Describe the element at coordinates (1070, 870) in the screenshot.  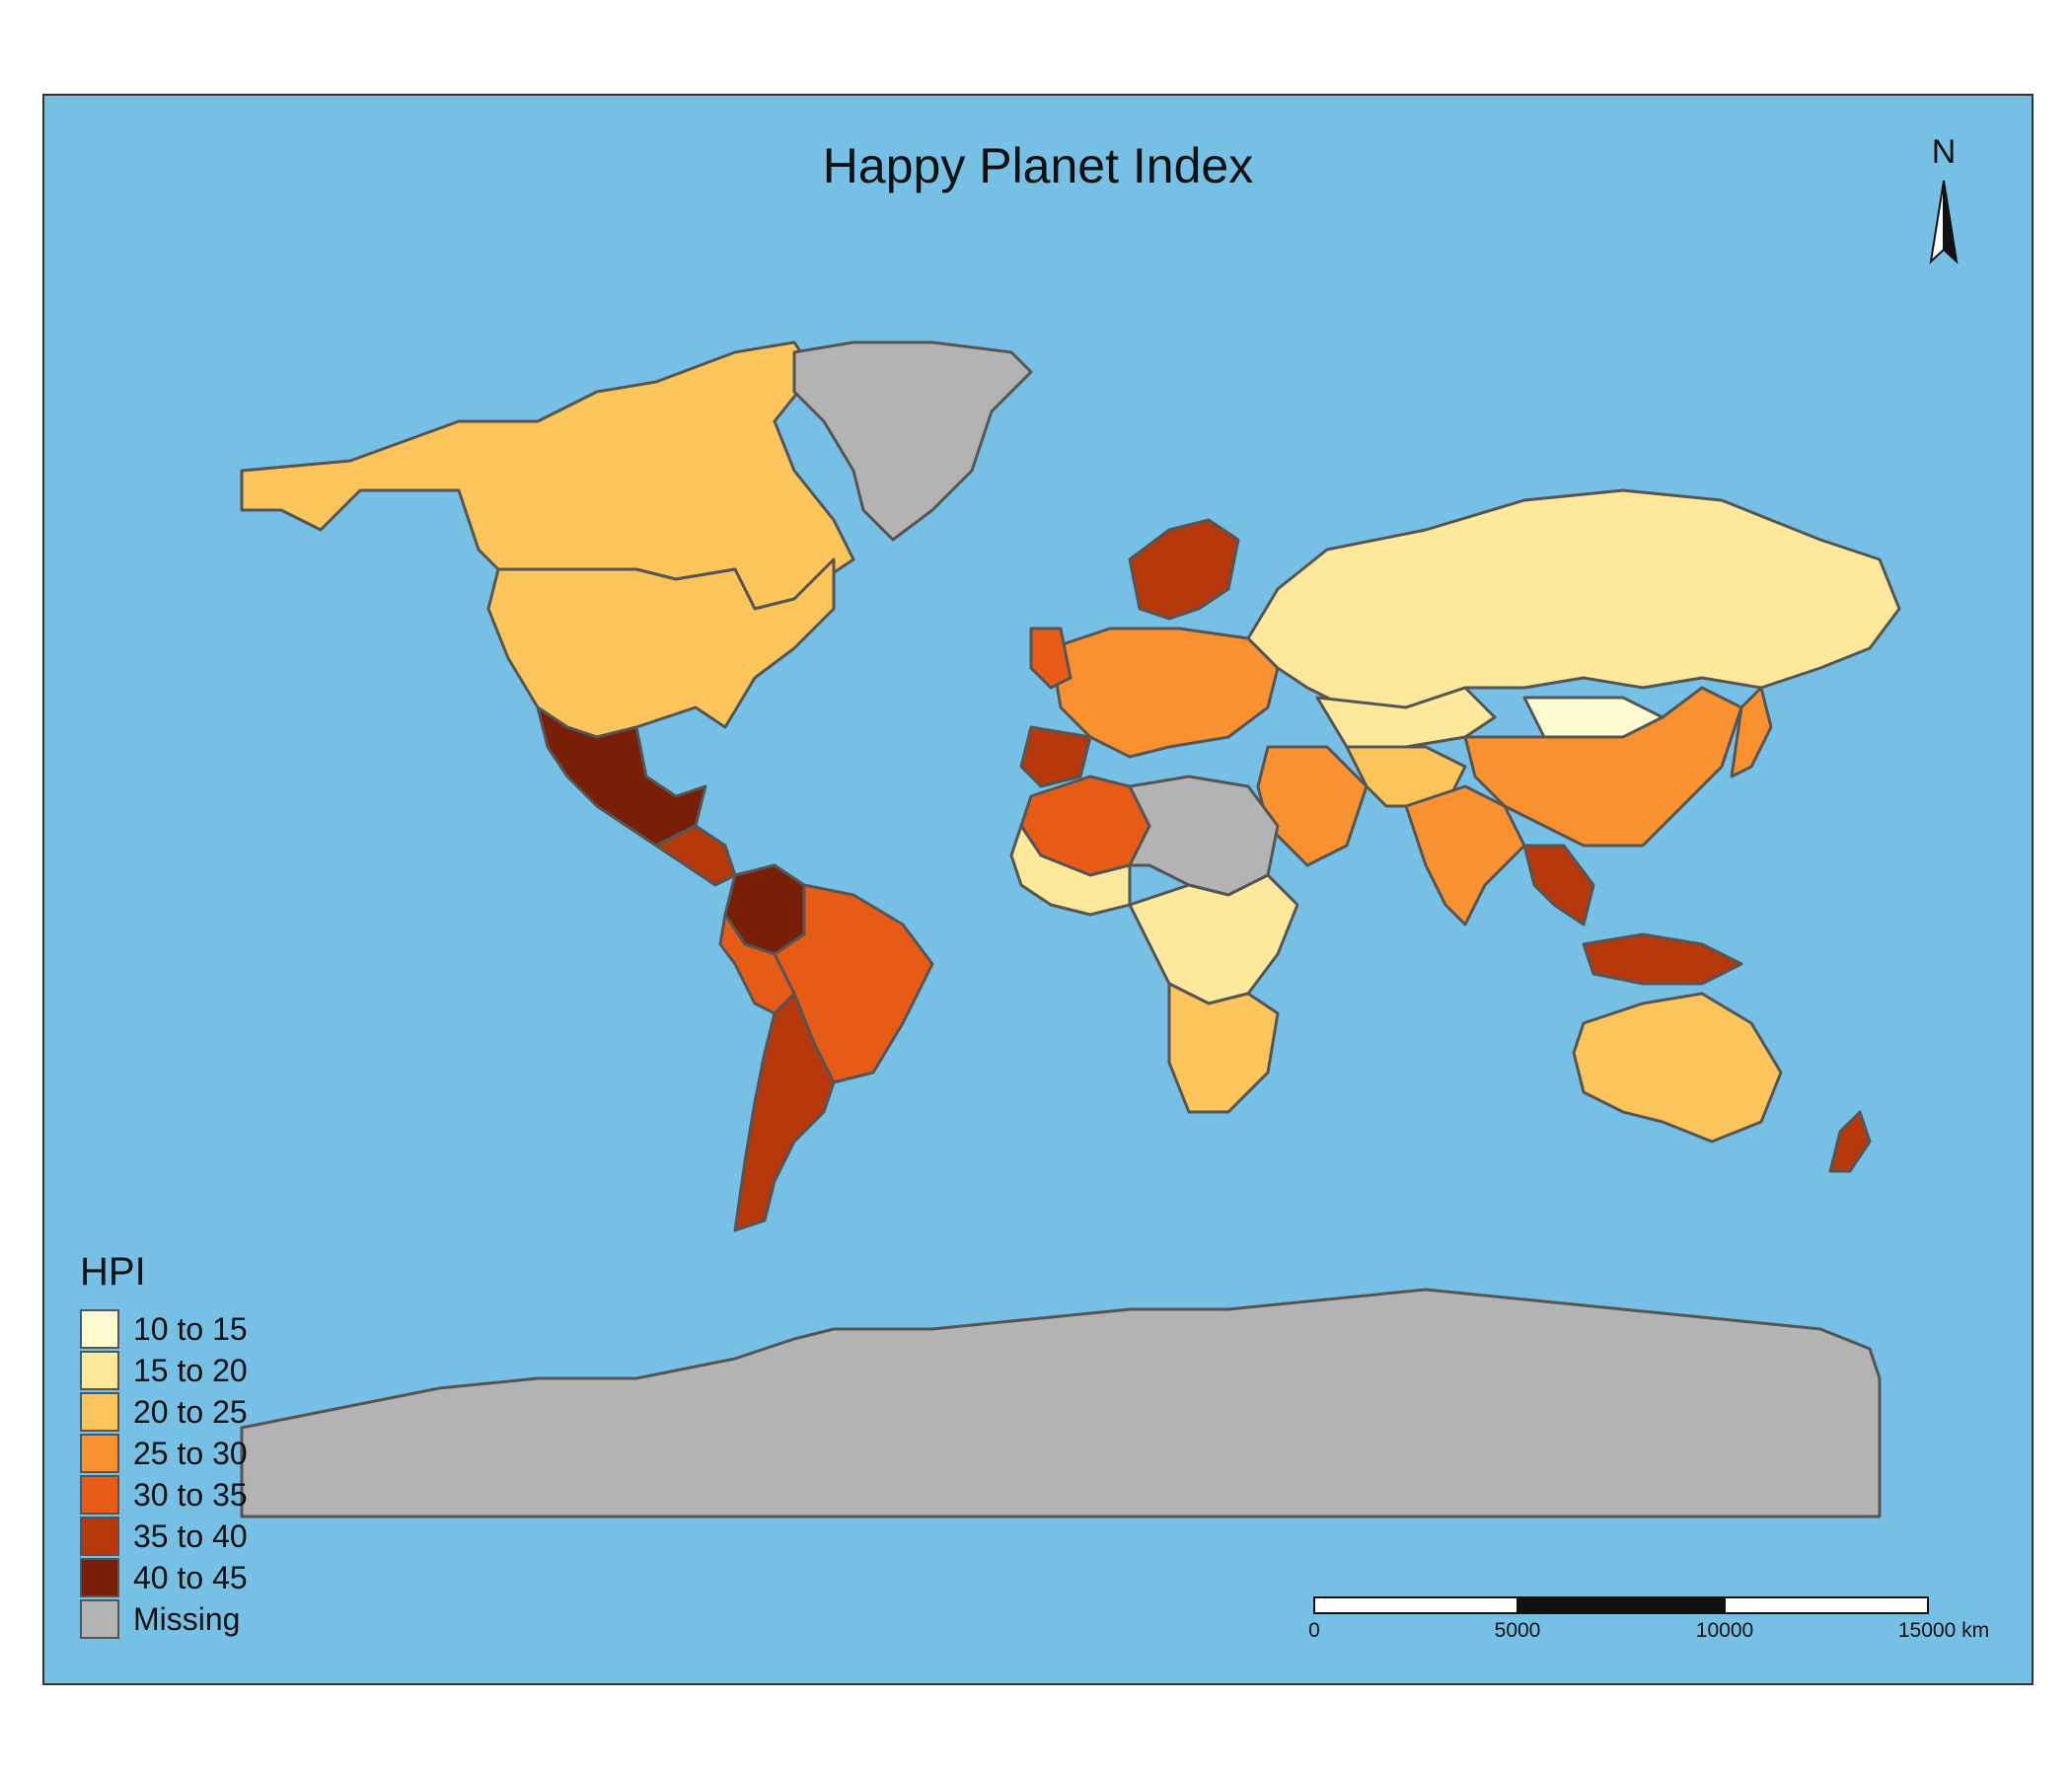
I see `region-west-africa` at that location.